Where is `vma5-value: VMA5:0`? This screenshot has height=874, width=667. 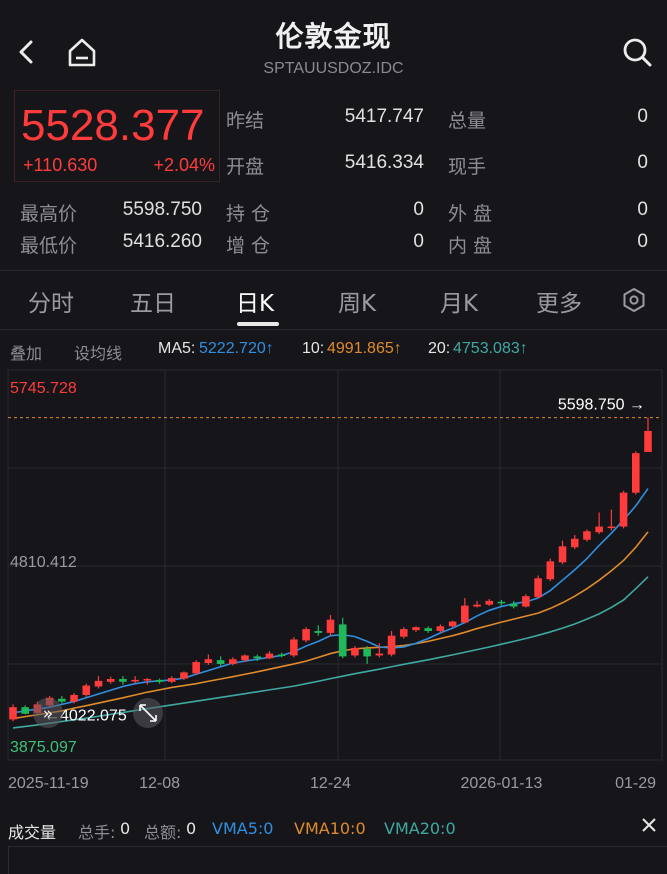
vma5-value: VMA5:0 is located at coordinates (243, 828).